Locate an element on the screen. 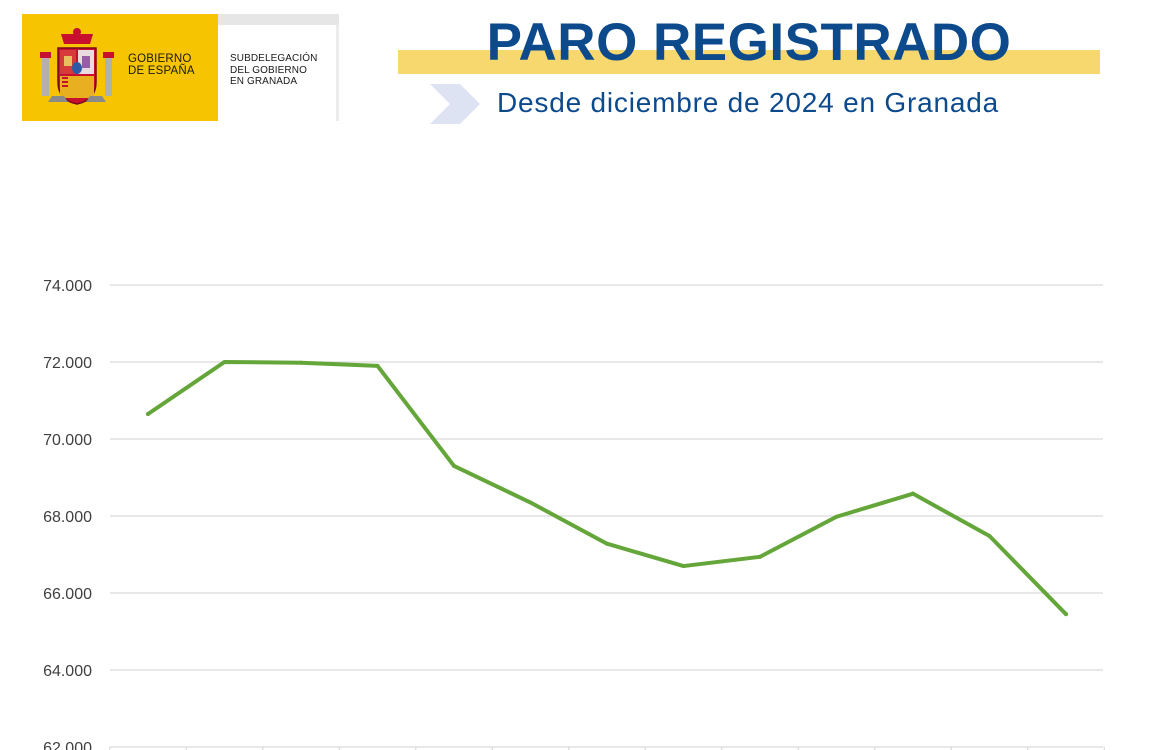 This screenshot has width=1170, height=750. logo-office-panel: SUBDELEGACIÓN DEL GOBIERNO EN GRANADA is located at coordinates (278, 67).